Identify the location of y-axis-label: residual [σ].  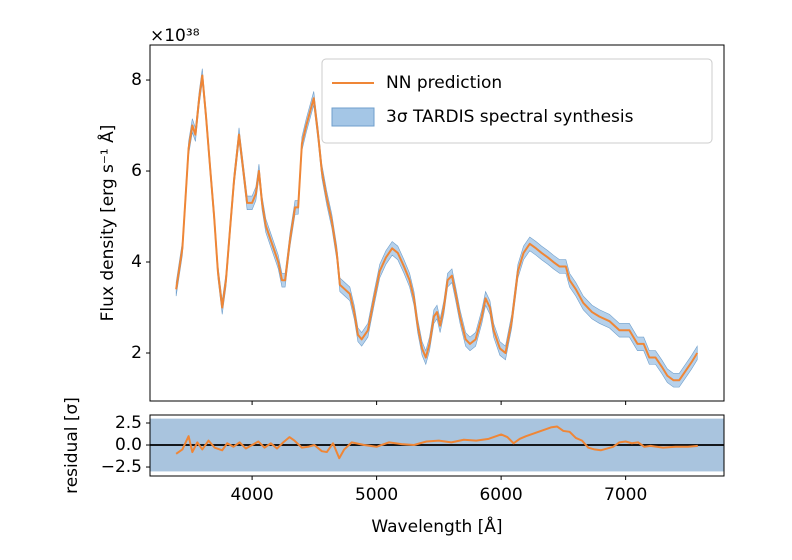
(72, 445).